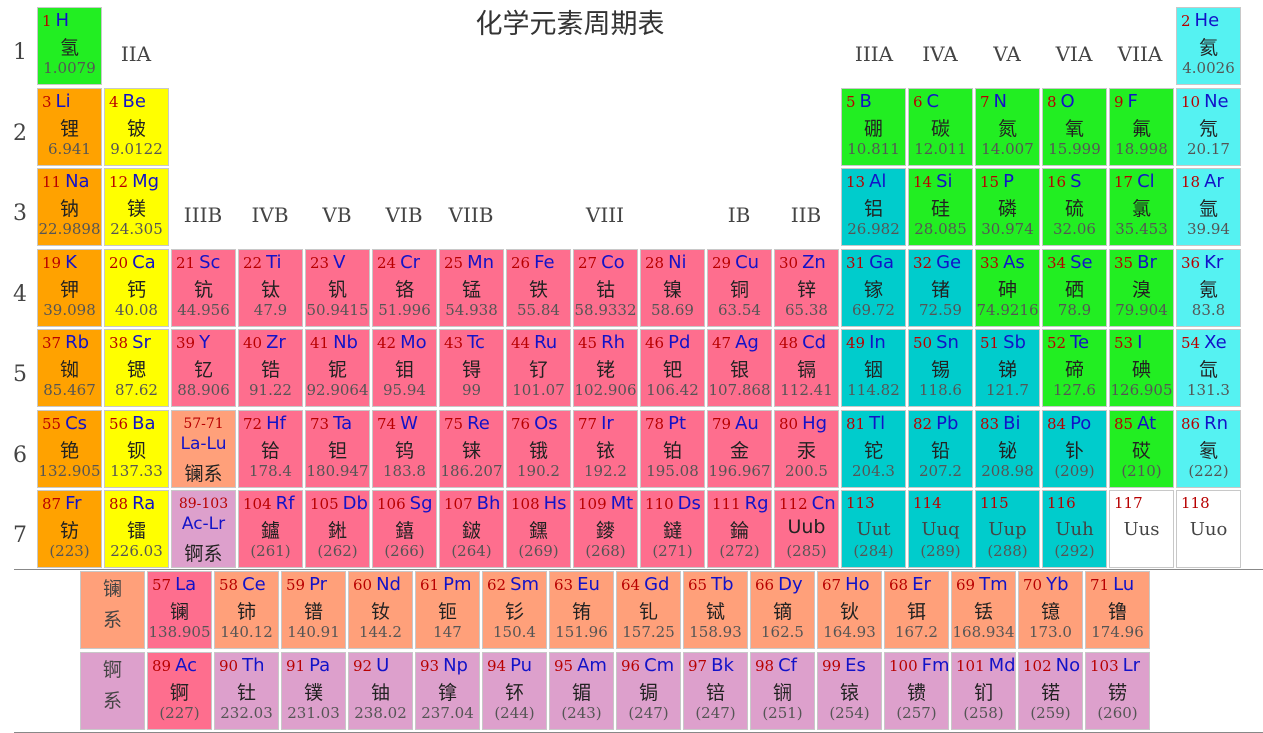 The width and height of the screenshot is (1263, 733). I want to click on element-cell-24: 24 Cr 铬 51.996, so click(404, 287).